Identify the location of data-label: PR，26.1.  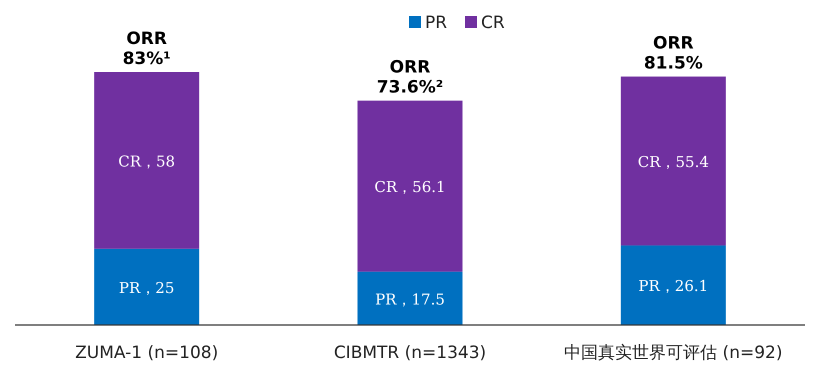
(673, 286).